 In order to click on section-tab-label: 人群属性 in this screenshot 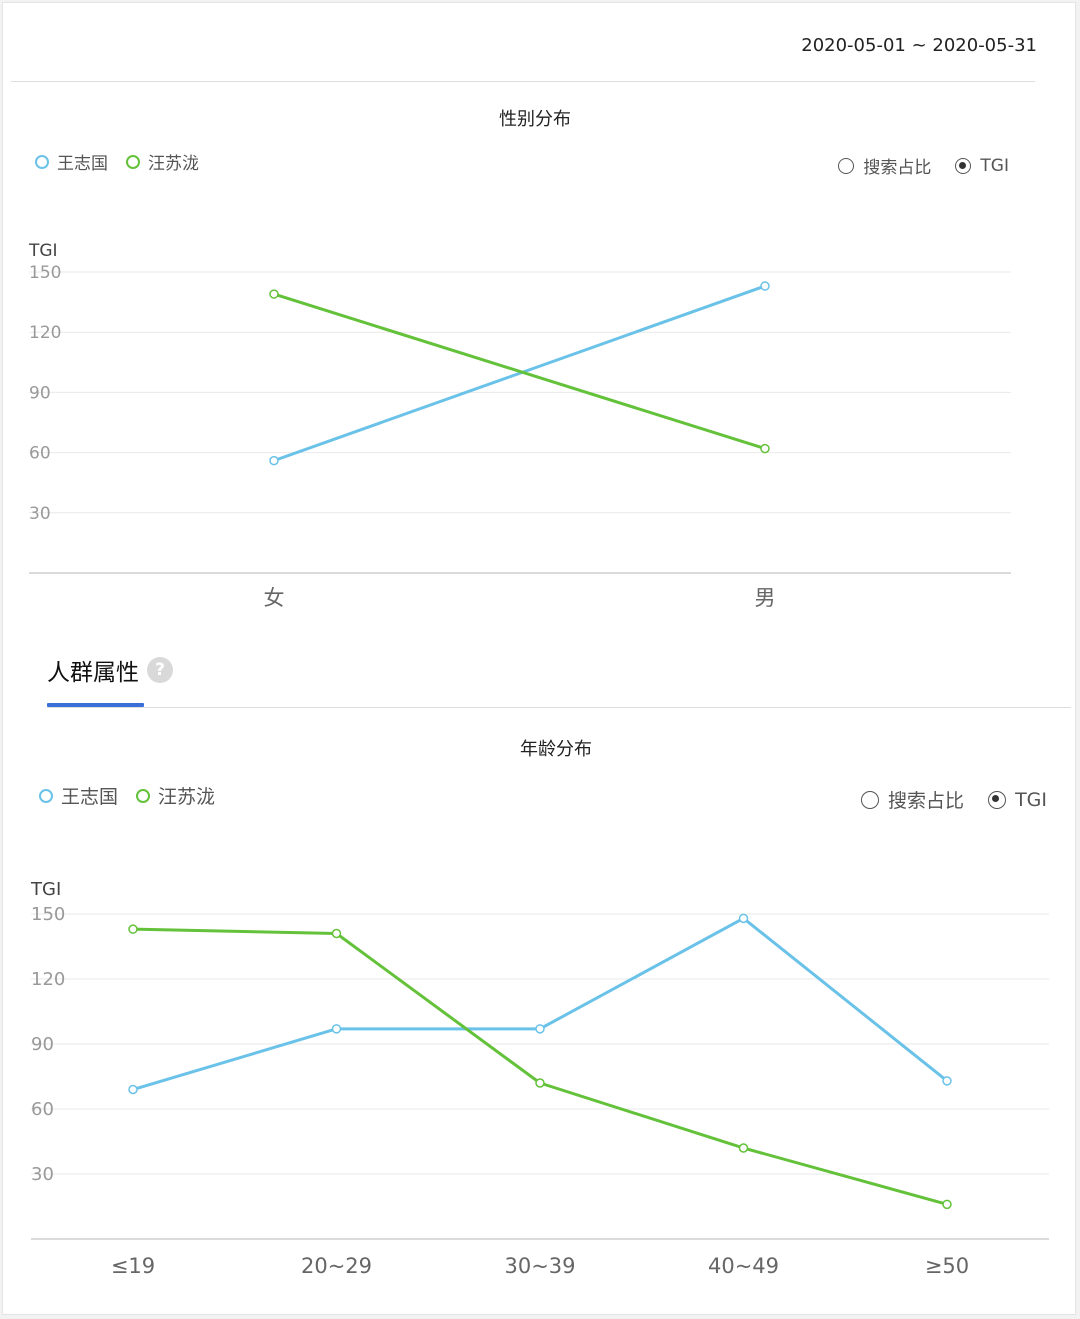, I will do `click(93, 673)`.